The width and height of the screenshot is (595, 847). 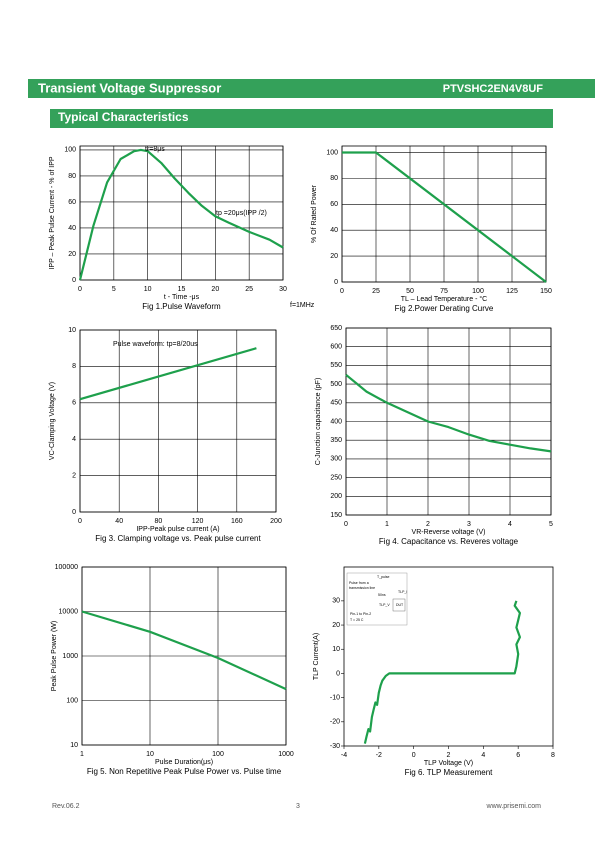 What do you see at coordinates (444, 299) in the screenshot?
I see `x-axis-label: TL – Lead Temperature - °C` at bounding box center [444, 299].